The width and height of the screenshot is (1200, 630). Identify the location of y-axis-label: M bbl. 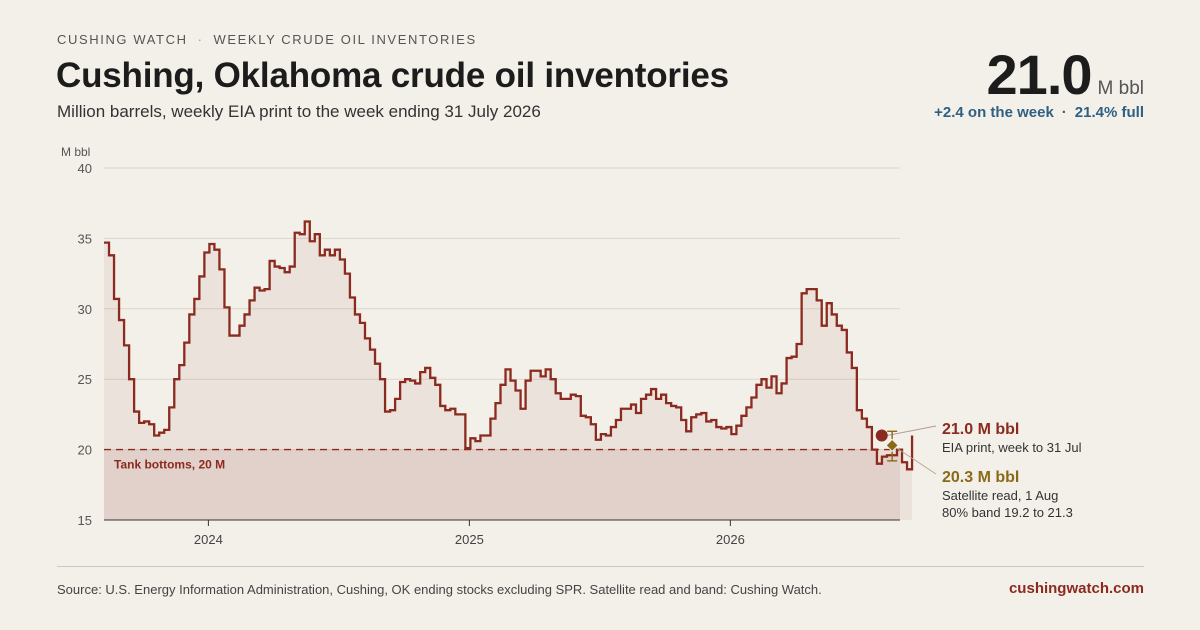
(75, 152).